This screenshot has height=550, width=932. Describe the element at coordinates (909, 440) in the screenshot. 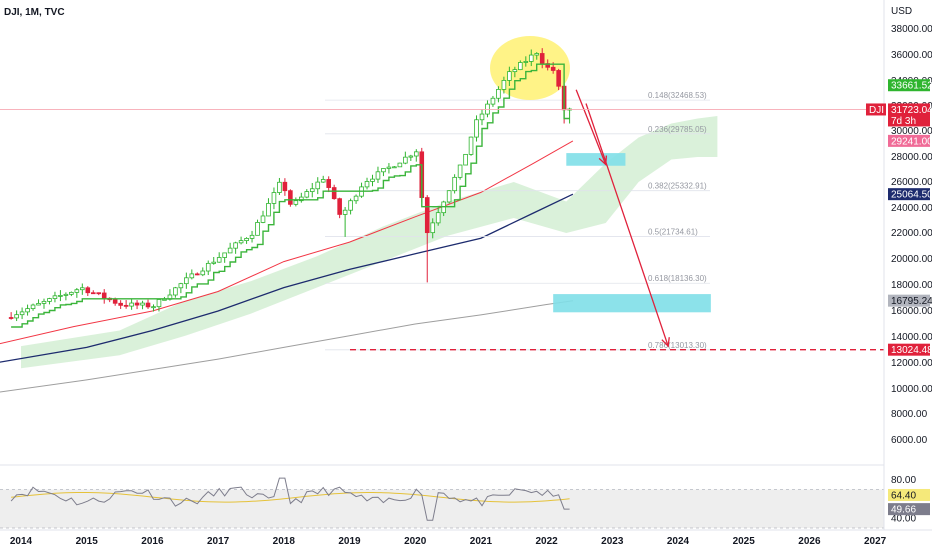

I see `price-tick-label-16: 6000.00` at that location.